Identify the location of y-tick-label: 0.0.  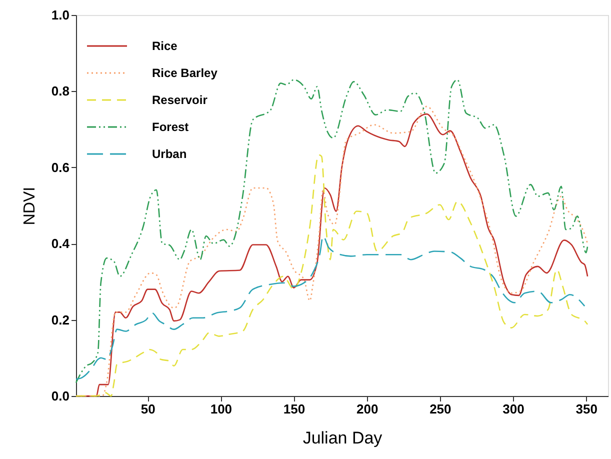
(60, 396).